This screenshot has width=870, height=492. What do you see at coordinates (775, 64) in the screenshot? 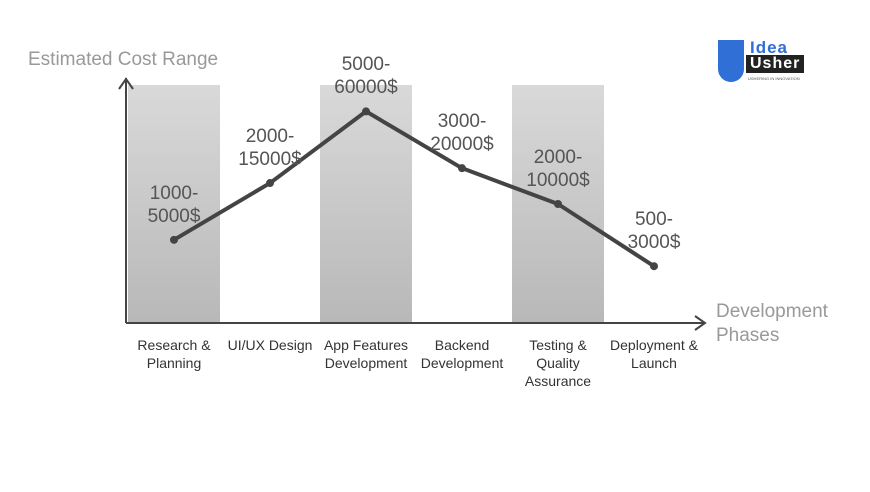
I see `logo-bottom: Usher` at bounding box center [775, 64].